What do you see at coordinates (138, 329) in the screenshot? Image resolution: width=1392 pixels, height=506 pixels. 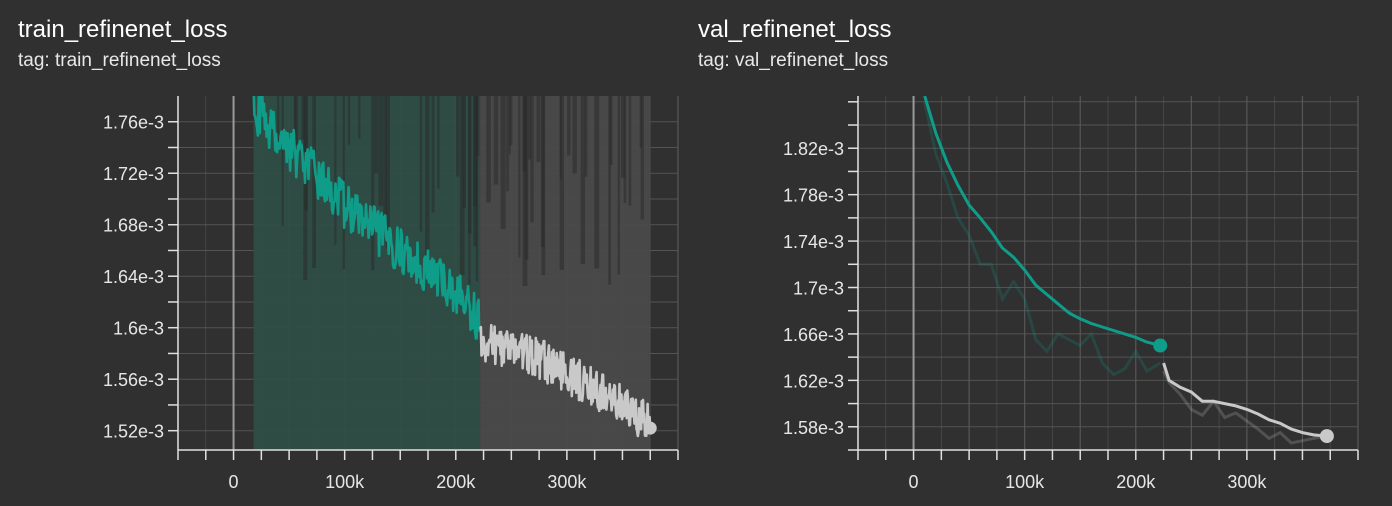 I see `y-tick-label: 1.6e-3` at bounding box center [138, 329].